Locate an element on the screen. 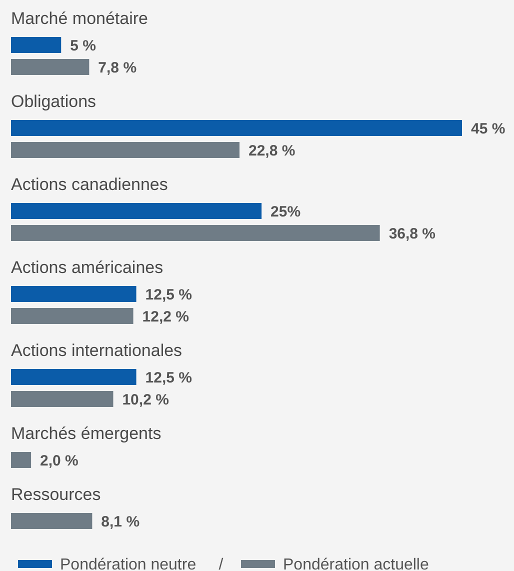 The width and height of the screenshot is (514, 571). y-tick-label: Marchés émergents is located at coordinates (86, 433).